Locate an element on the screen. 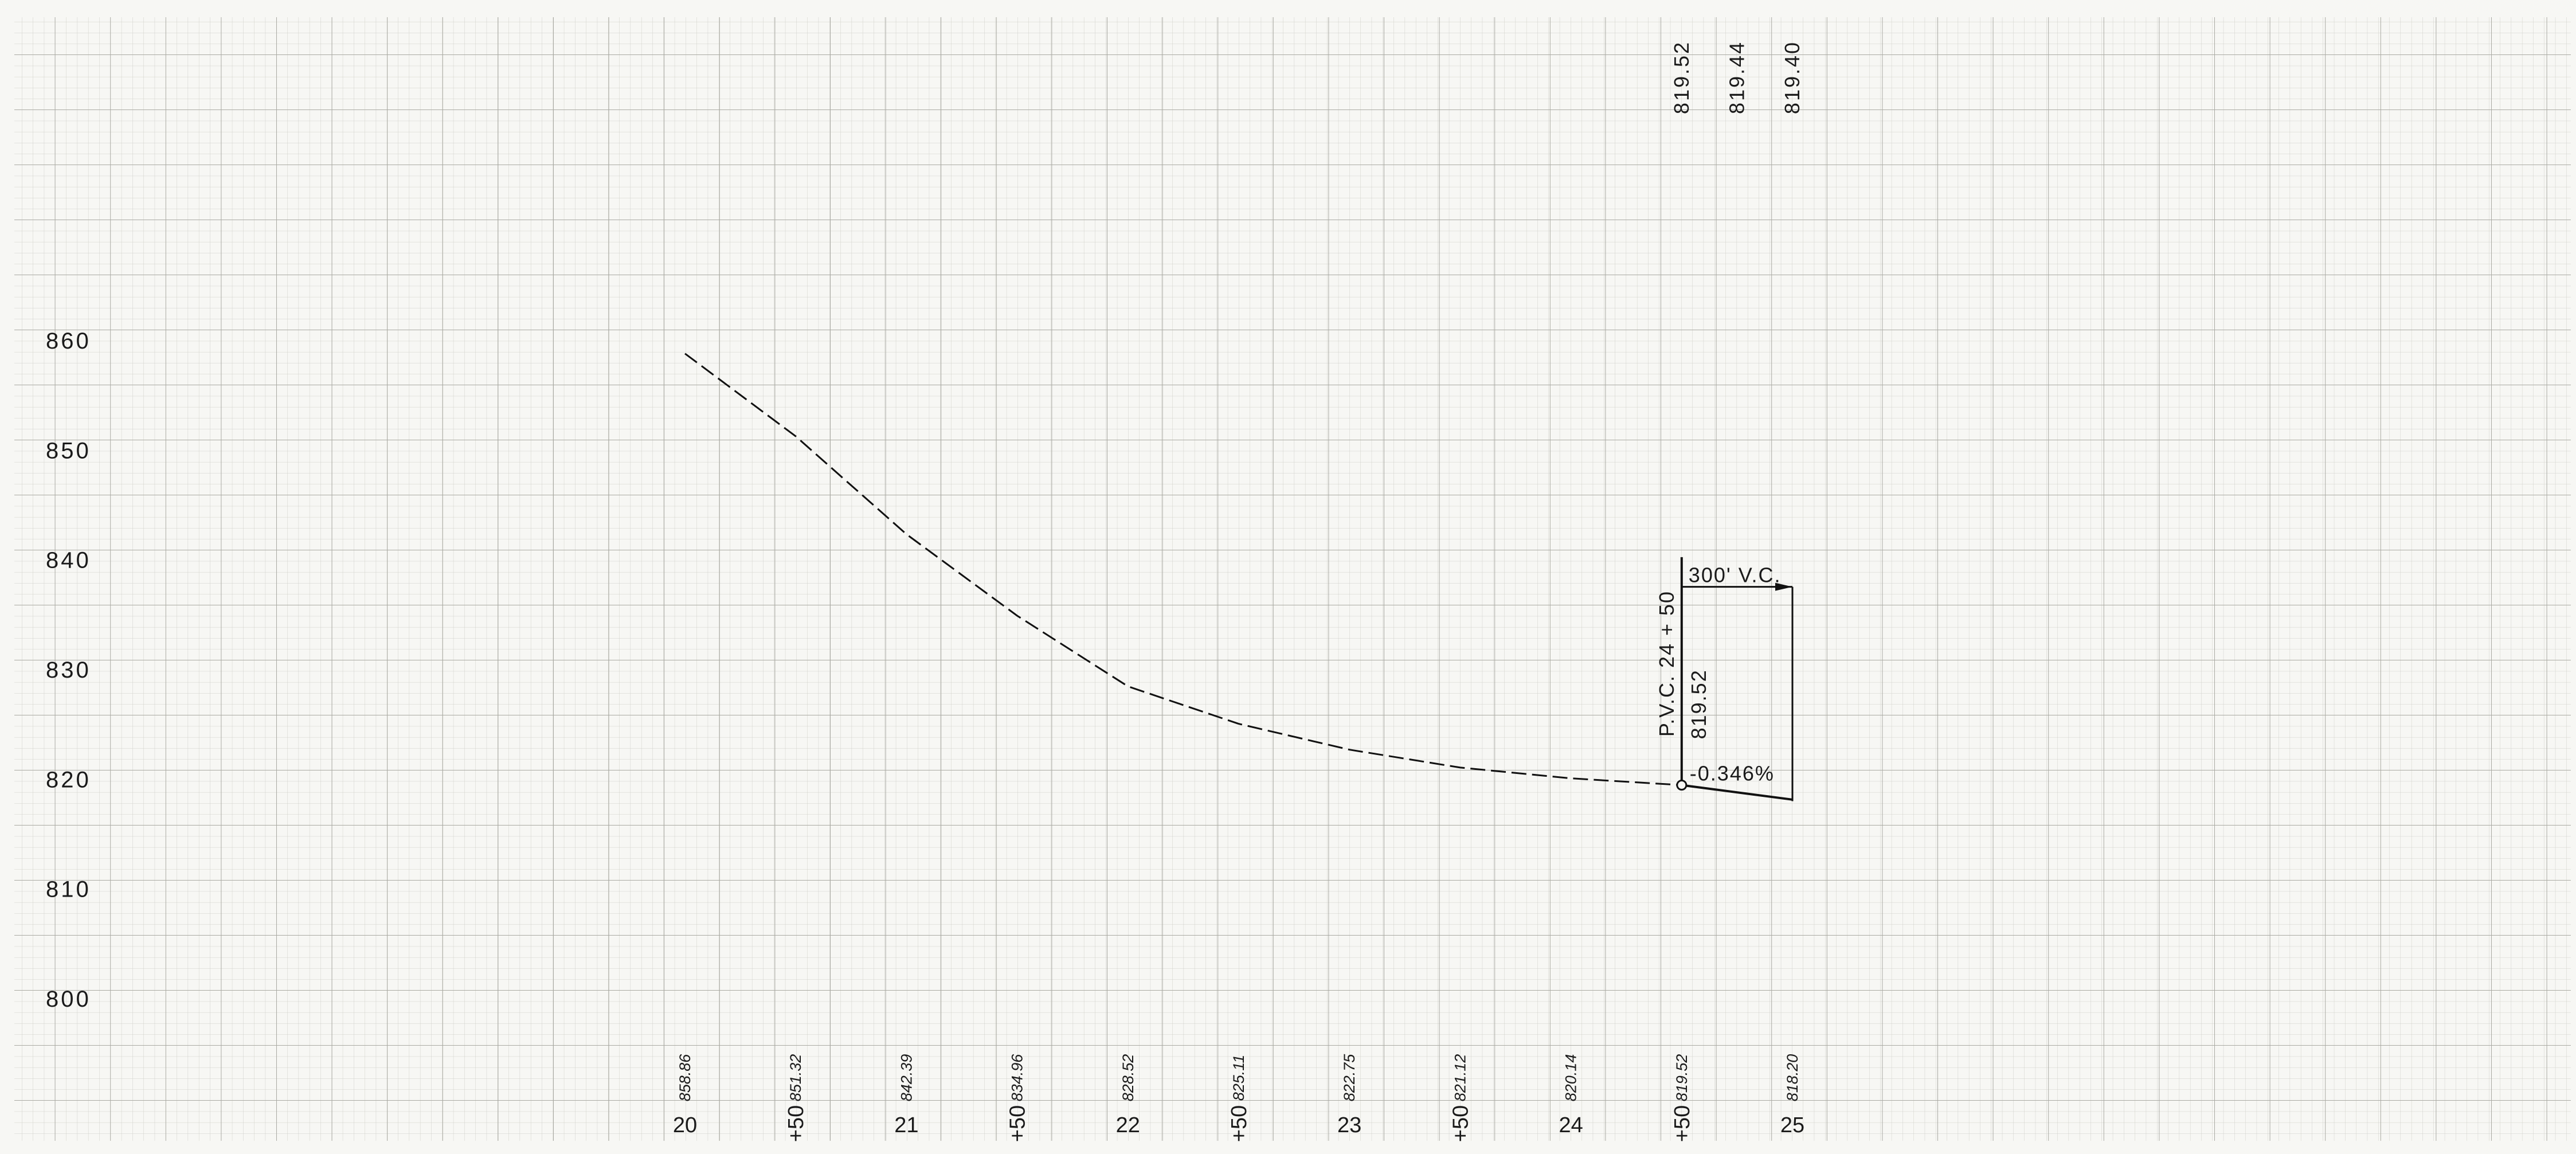 This screenshot has width=2576, height=1154. y-tick-label: 860 is located at coordinates (68, 341).